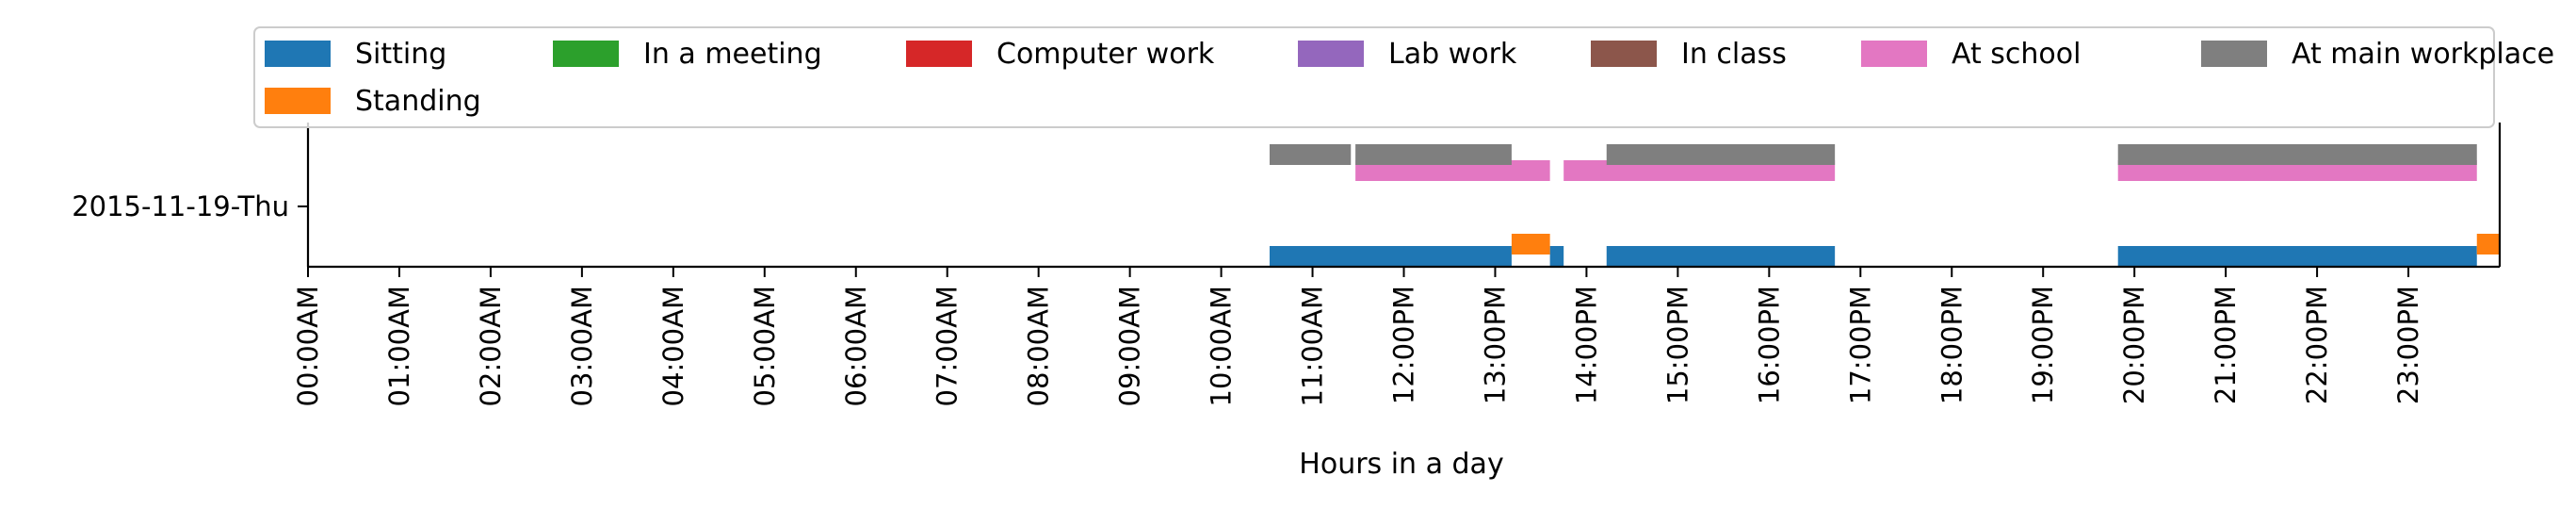 This screenshot has width=2576, height=509. I want to click on x-tick-label: 03:00AM, so click(582, 346).